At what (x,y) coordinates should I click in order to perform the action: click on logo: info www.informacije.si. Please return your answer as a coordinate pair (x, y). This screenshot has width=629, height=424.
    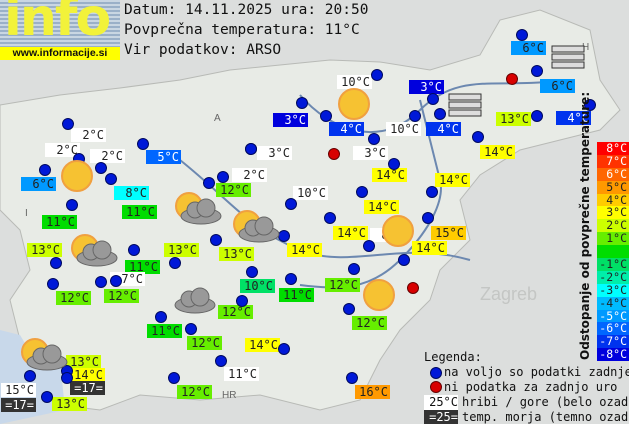
    Looking at the image, I should click on (60, 30).